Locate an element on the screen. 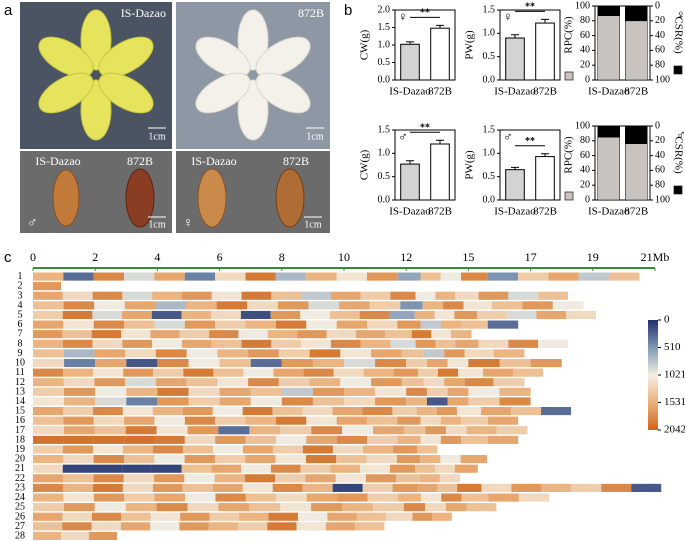 Image resolution: width=685 pixels, height=541 pixels. x-tick-label: 12 is located at coordinates (406, 257).